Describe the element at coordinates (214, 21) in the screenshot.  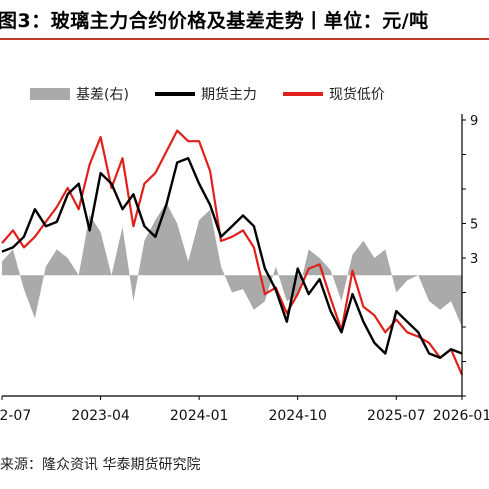
I see `chart-title: 图3：玻璃主力合约价格及基差走势丨单位：元/吨` at that location.